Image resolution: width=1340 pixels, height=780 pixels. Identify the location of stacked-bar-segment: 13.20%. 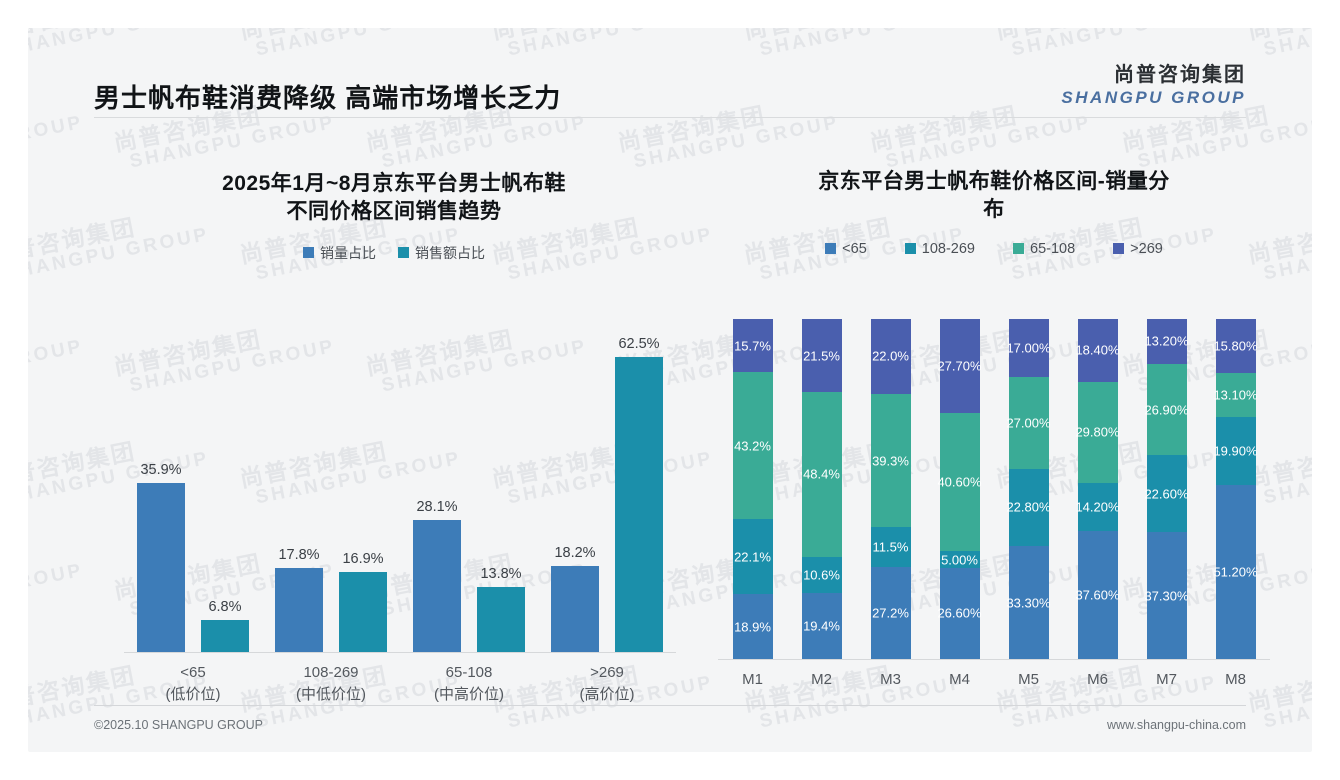
(1166, 341).